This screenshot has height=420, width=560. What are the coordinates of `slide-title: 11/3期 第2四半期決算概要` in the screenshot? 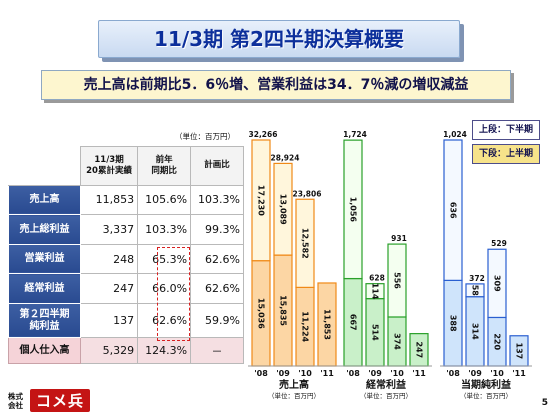 It's located at (279, 39).